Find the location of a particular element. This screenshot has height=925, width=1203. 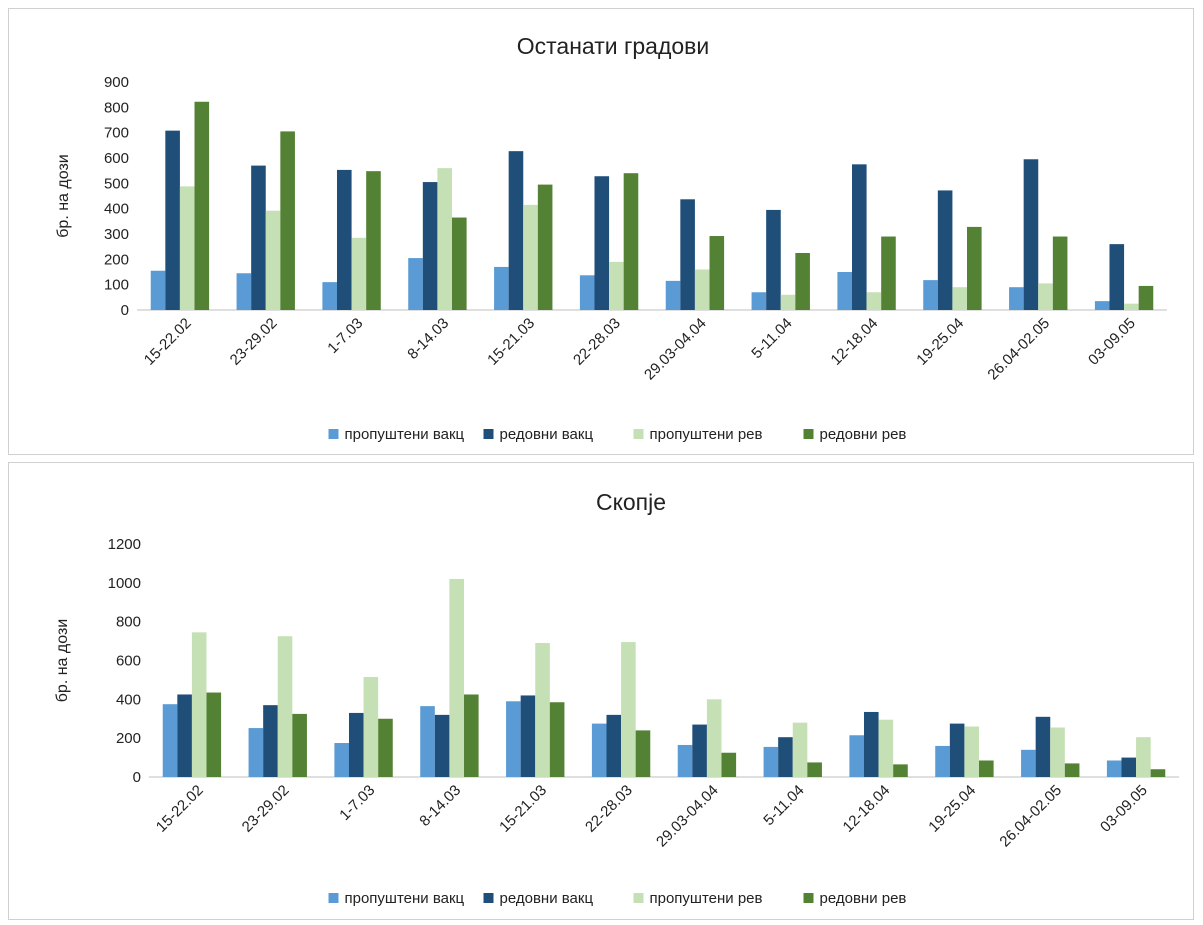

y-tick-label: 800 is located at coordinates (116, 107).